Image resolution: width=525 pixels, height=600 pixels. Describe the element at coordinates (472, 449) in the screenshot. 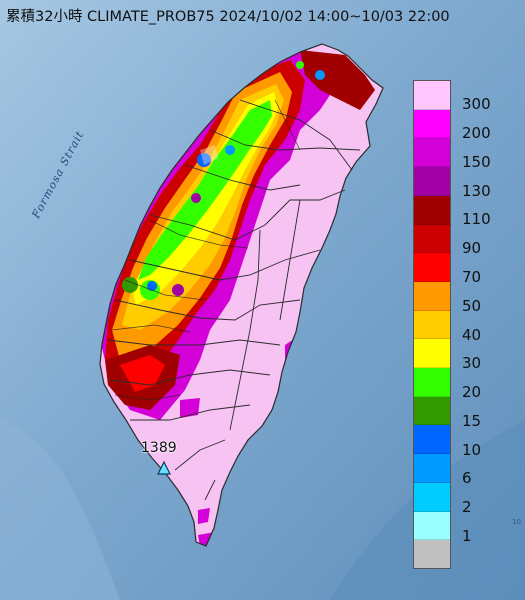

I see `legend-label: 10` at that location.